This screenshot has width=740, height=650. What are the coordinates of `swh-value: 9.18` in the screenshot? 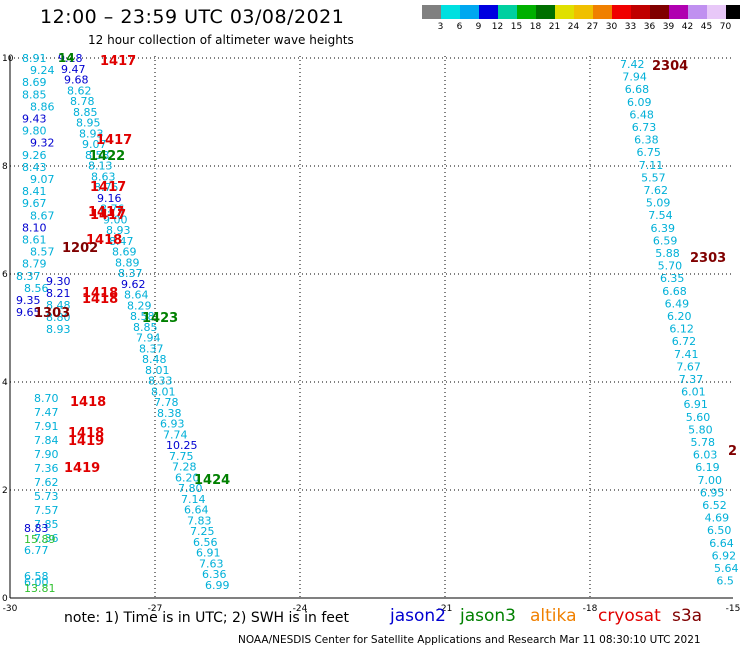 It's located at (70, 58).